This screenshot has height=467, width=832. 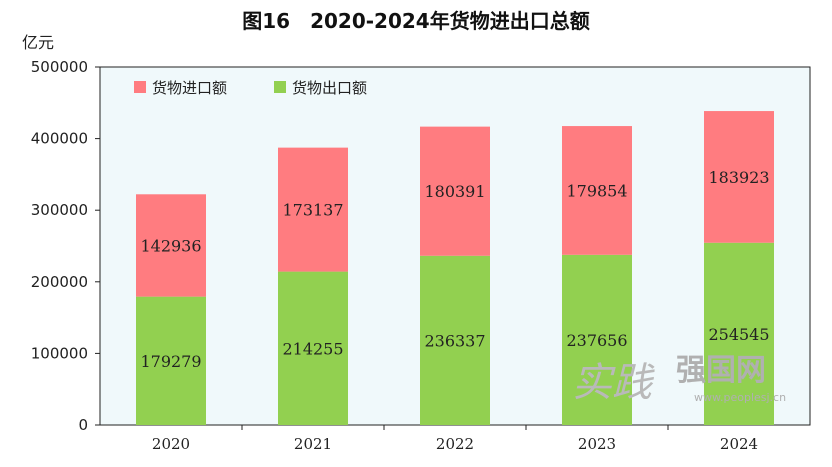 What do you see at coordinates (597, 444) in the screenshot?
I see `x-tick-label: 2023` at bounding box center [597, 444].